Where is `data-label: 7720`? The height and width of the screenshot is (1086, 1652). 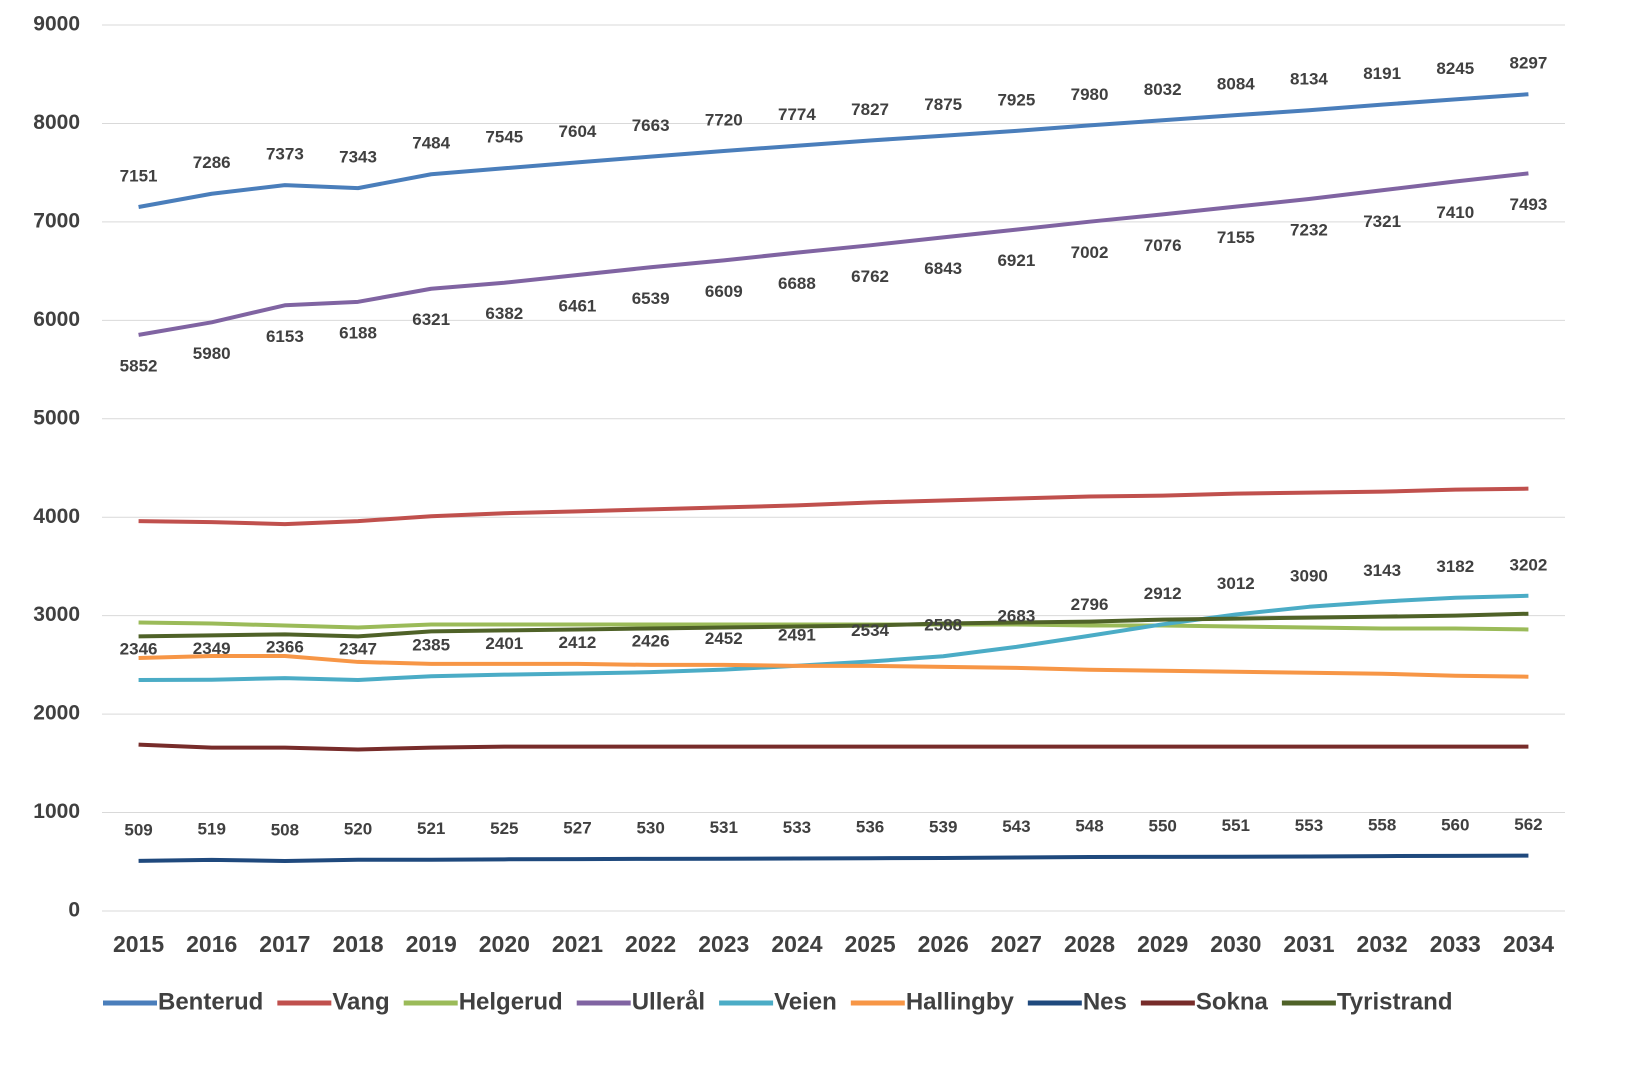
data-label: 7720 is located at coordinates (724, 119).